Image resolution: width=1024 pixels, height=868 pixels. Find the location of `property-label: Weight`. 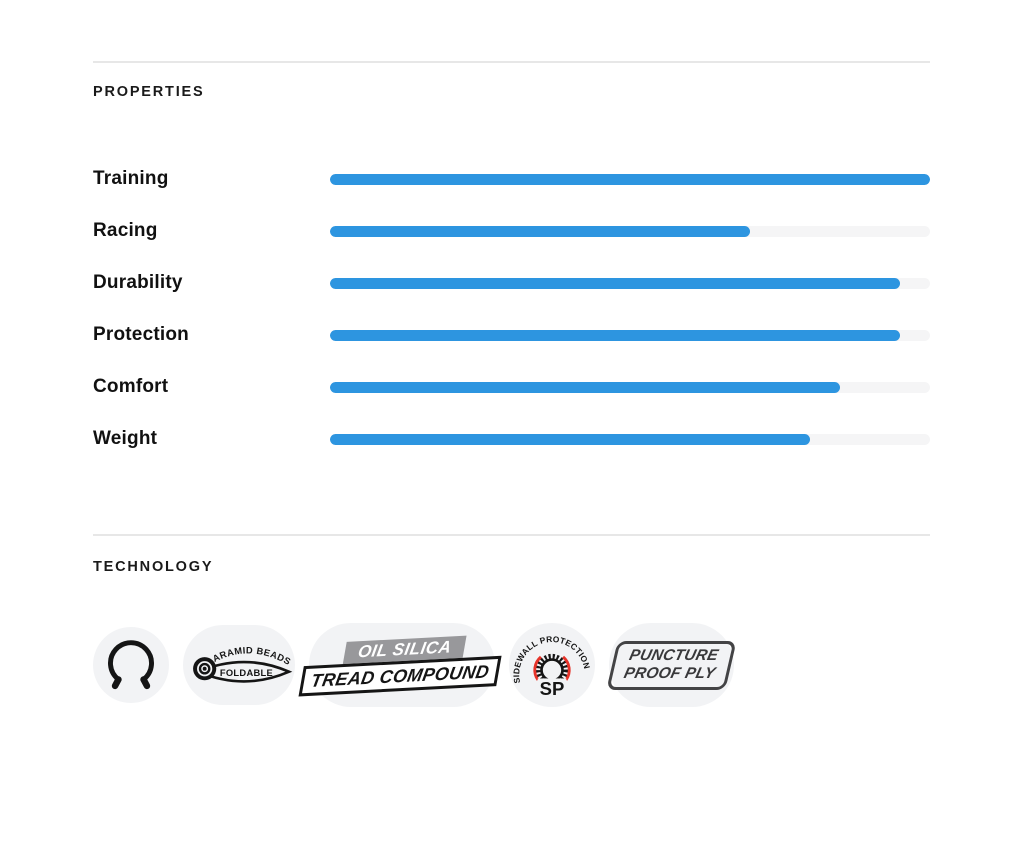

property-label: Weight is located at coordinates (125, 438).